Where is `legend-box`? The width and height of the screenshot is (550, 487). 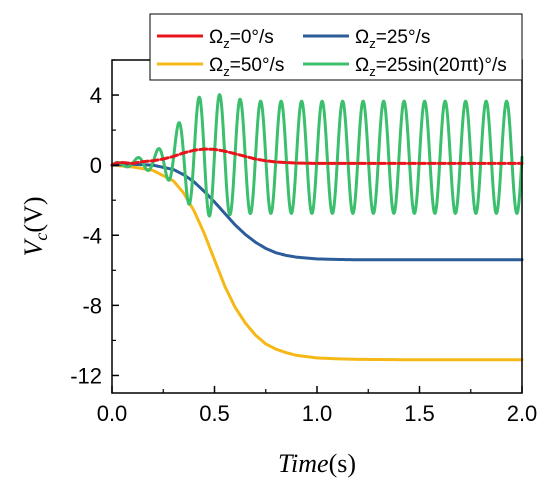 legend-box is located at coordinates (336, 47).